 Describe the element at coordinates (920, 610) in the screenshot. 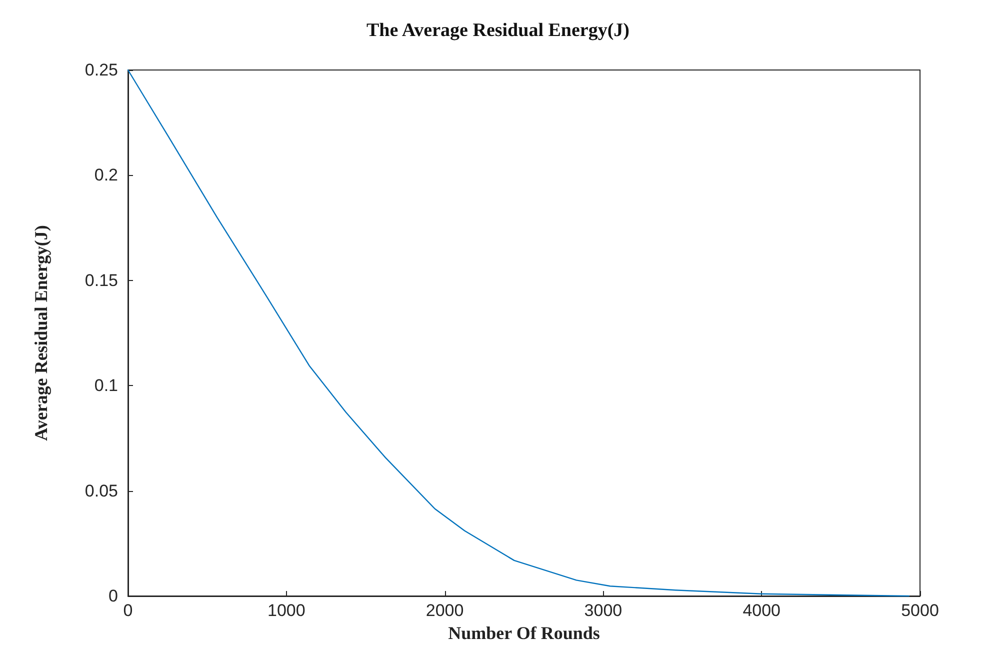

I see `x-tick-label: 5000` at that location.